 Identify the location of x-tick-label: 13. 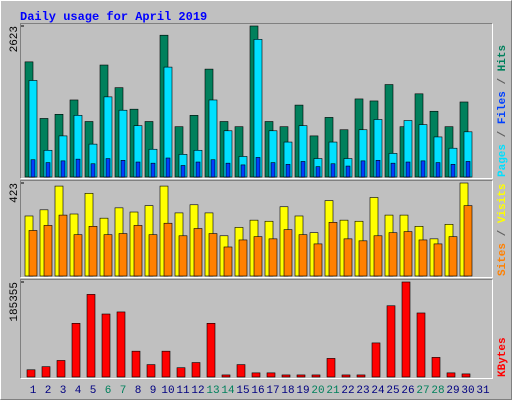
(212, 391).